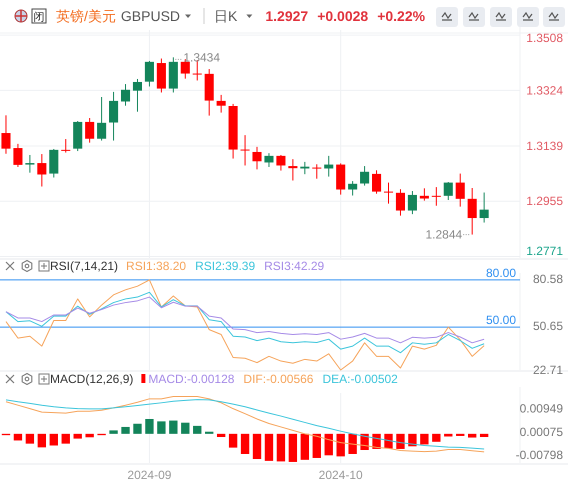  What do you see at coordinates (201, 57) in the screenshot?
I see `annotation: 1.3434` at bounding box center [201, 57].